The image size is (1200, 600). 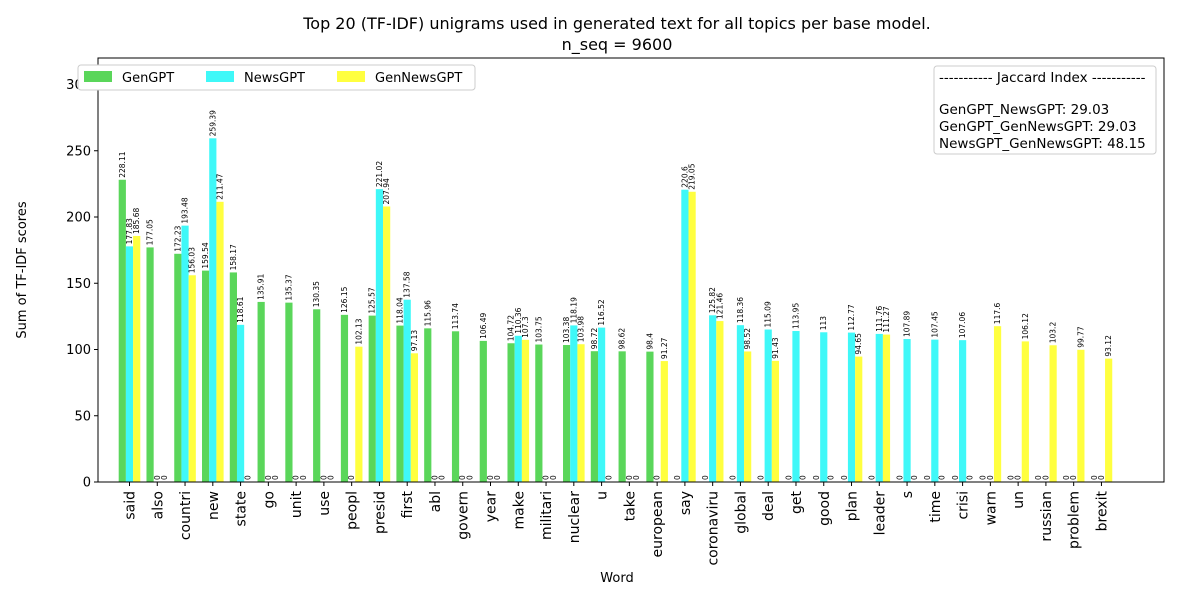 What do you see at coordinates (575, 517) in the screenshot?
I see `x-tick-label: nuclear` at bounding box center [575, 517].